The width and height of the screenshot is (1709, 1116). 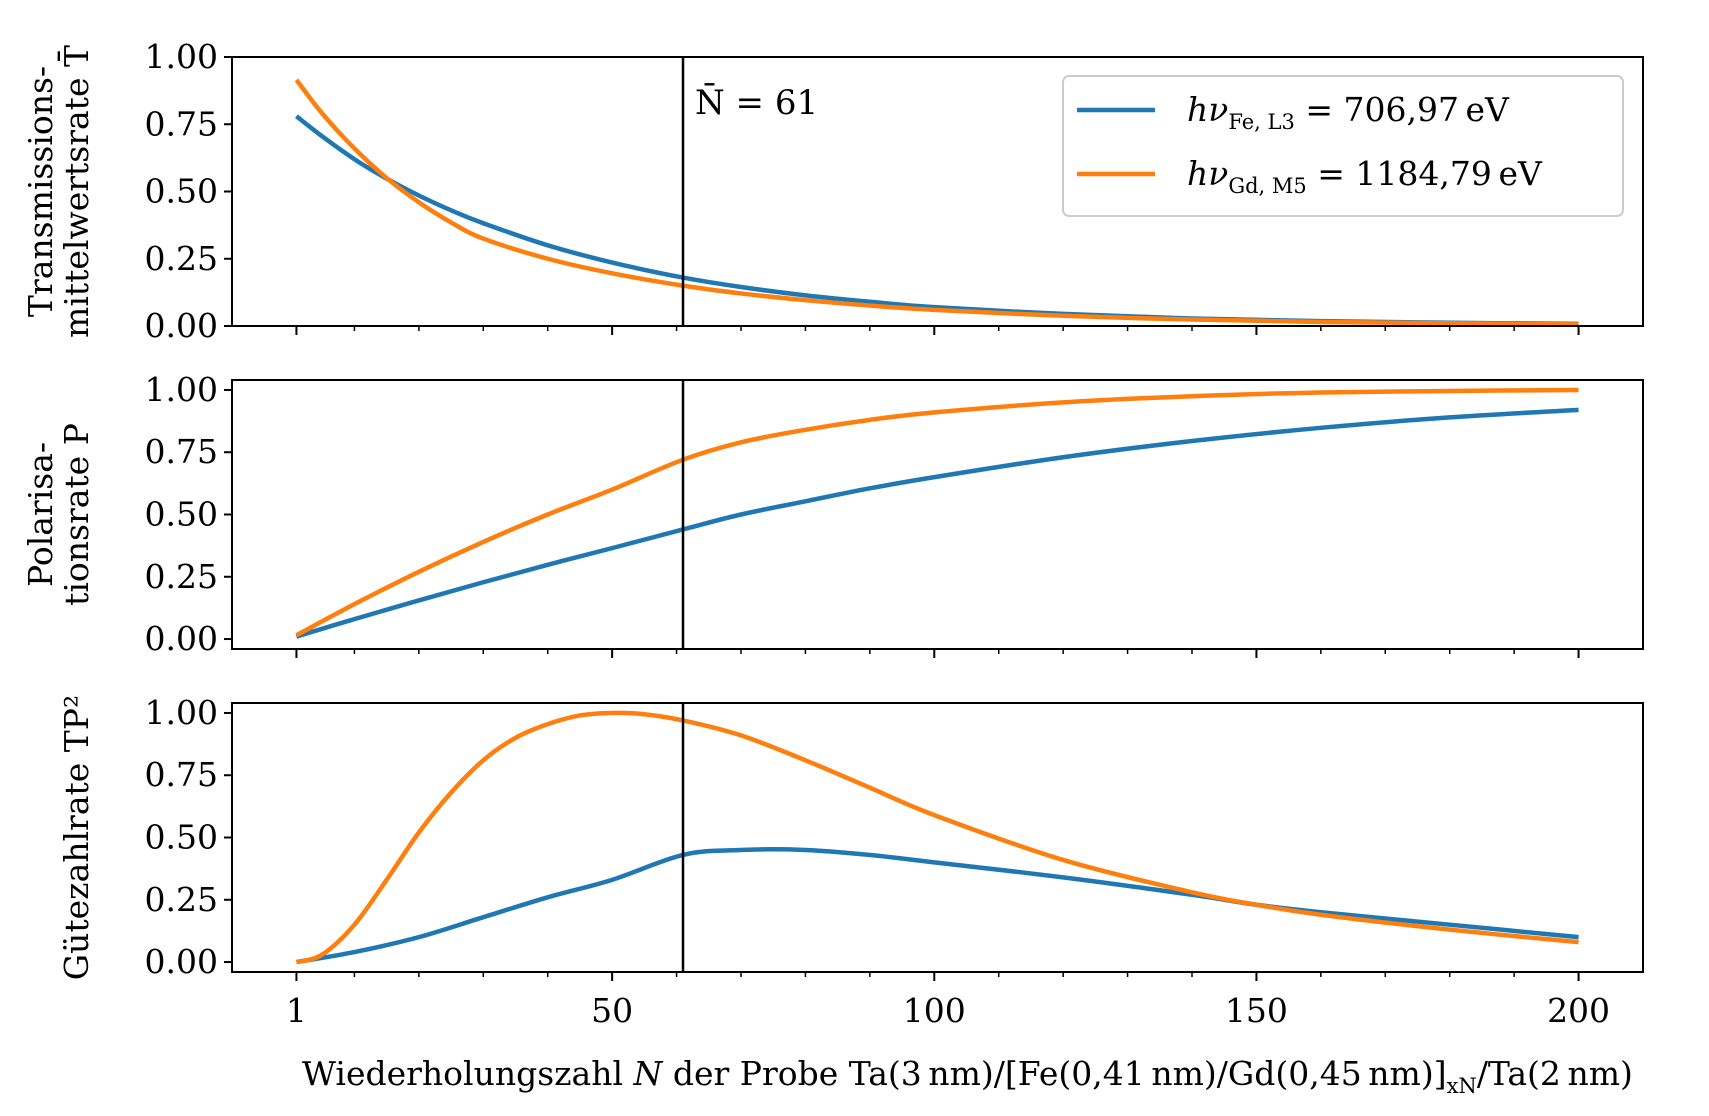 What do you see at coordinates (40, 191) in the screenshot?
I see `y-axis-label: Transmissions-` at bounding box center [40, 191].